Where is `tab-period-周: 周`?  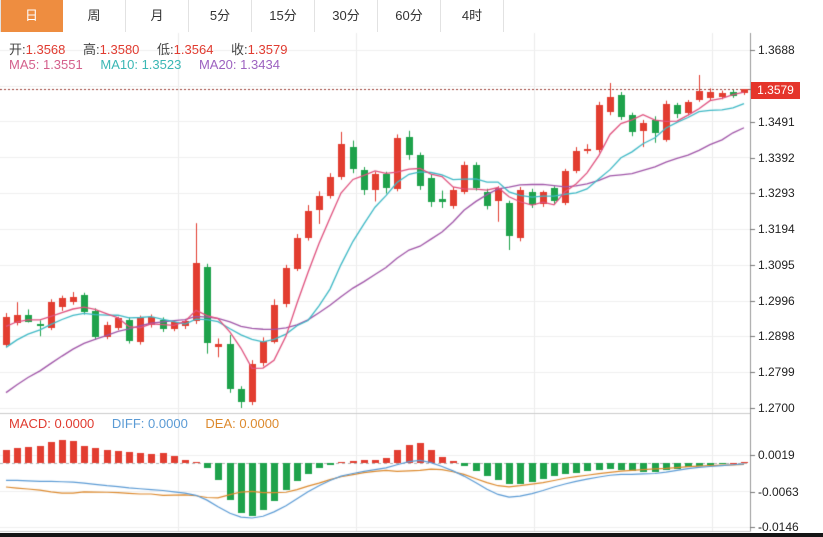
tab-period-周: 周 is located at coordinates (94, 16).